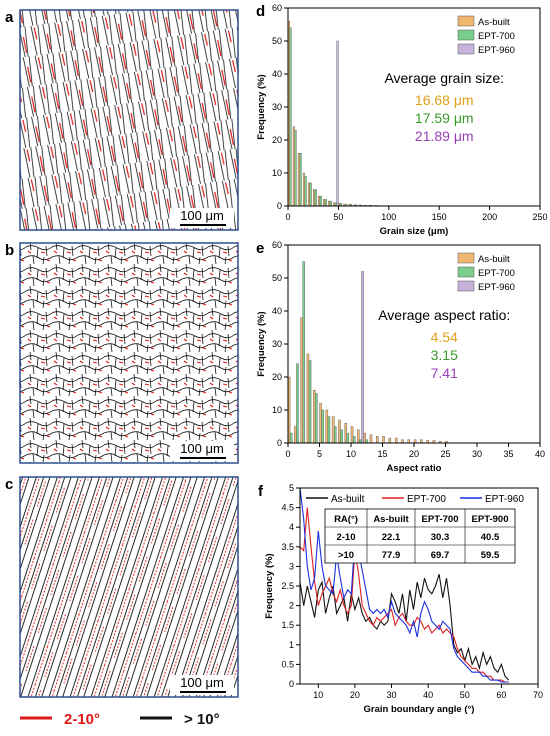 The width and height of the screenshot is (550, 736). I want to click on panel-label-e: e, so click(260, 248).